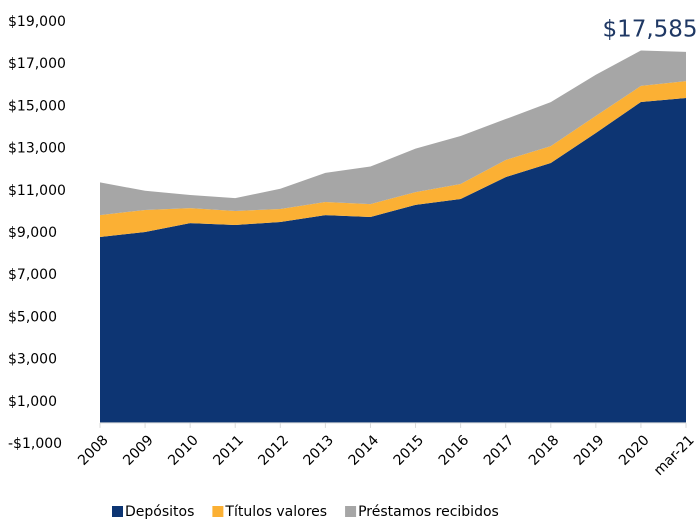 This screenshot has width=699, height=523. What do you see at coordinates (138, 450) in the screenshot?
I see `x-tick-label: 2009` at bounding box center [138, 450].